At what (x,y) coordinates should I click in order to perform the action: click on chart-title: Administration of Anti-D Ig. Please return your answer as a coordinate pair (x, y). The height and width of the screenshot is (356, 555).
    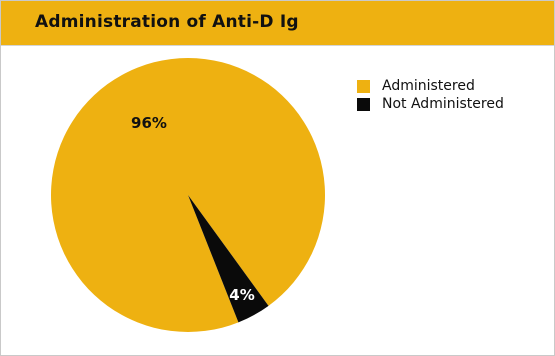
    Looking at the image, I should click on (167, 22).